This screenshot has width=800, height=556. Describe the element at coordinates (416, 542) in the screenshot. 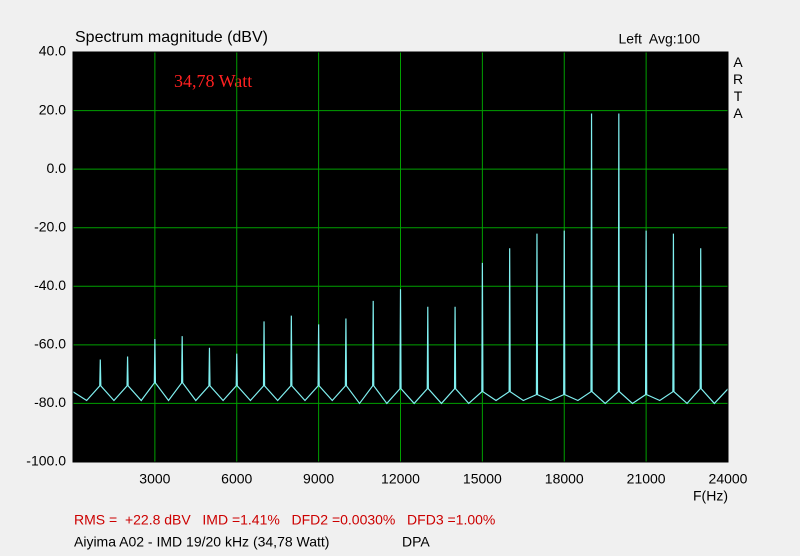

I see `footer-tag: DPA` at that location.